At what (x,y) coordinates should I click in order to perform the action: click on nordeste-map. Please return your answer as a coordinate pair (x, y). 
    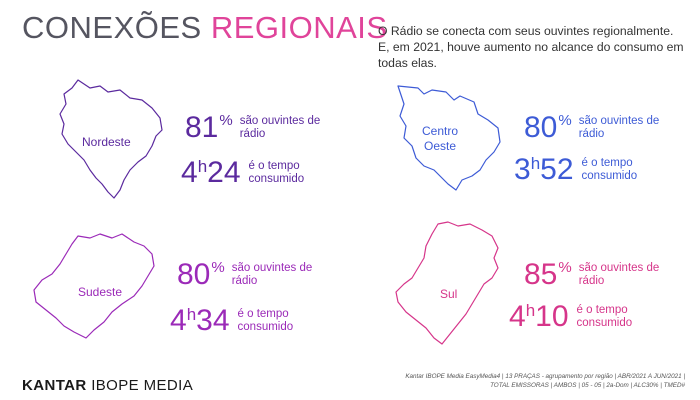
    Looking at the image, I should click on (111, 139).